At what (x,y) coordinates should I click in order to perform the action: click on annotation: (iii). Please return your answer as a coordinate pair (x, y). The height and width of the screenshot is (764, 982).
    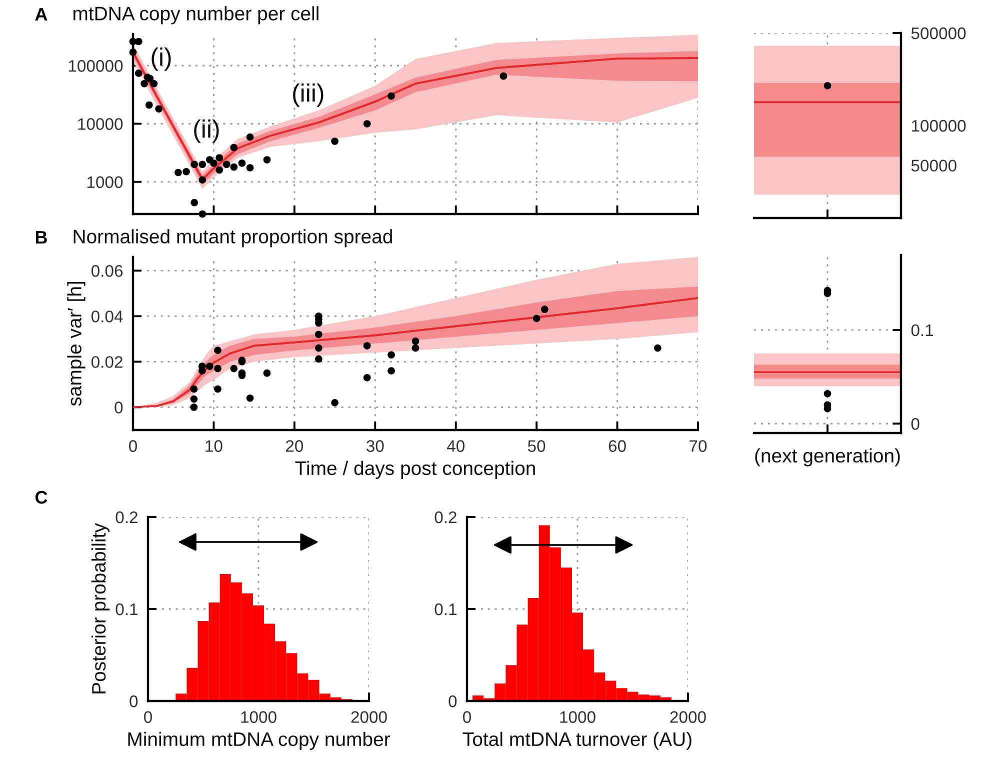
    Looking at the image, I should click on (308, 95).